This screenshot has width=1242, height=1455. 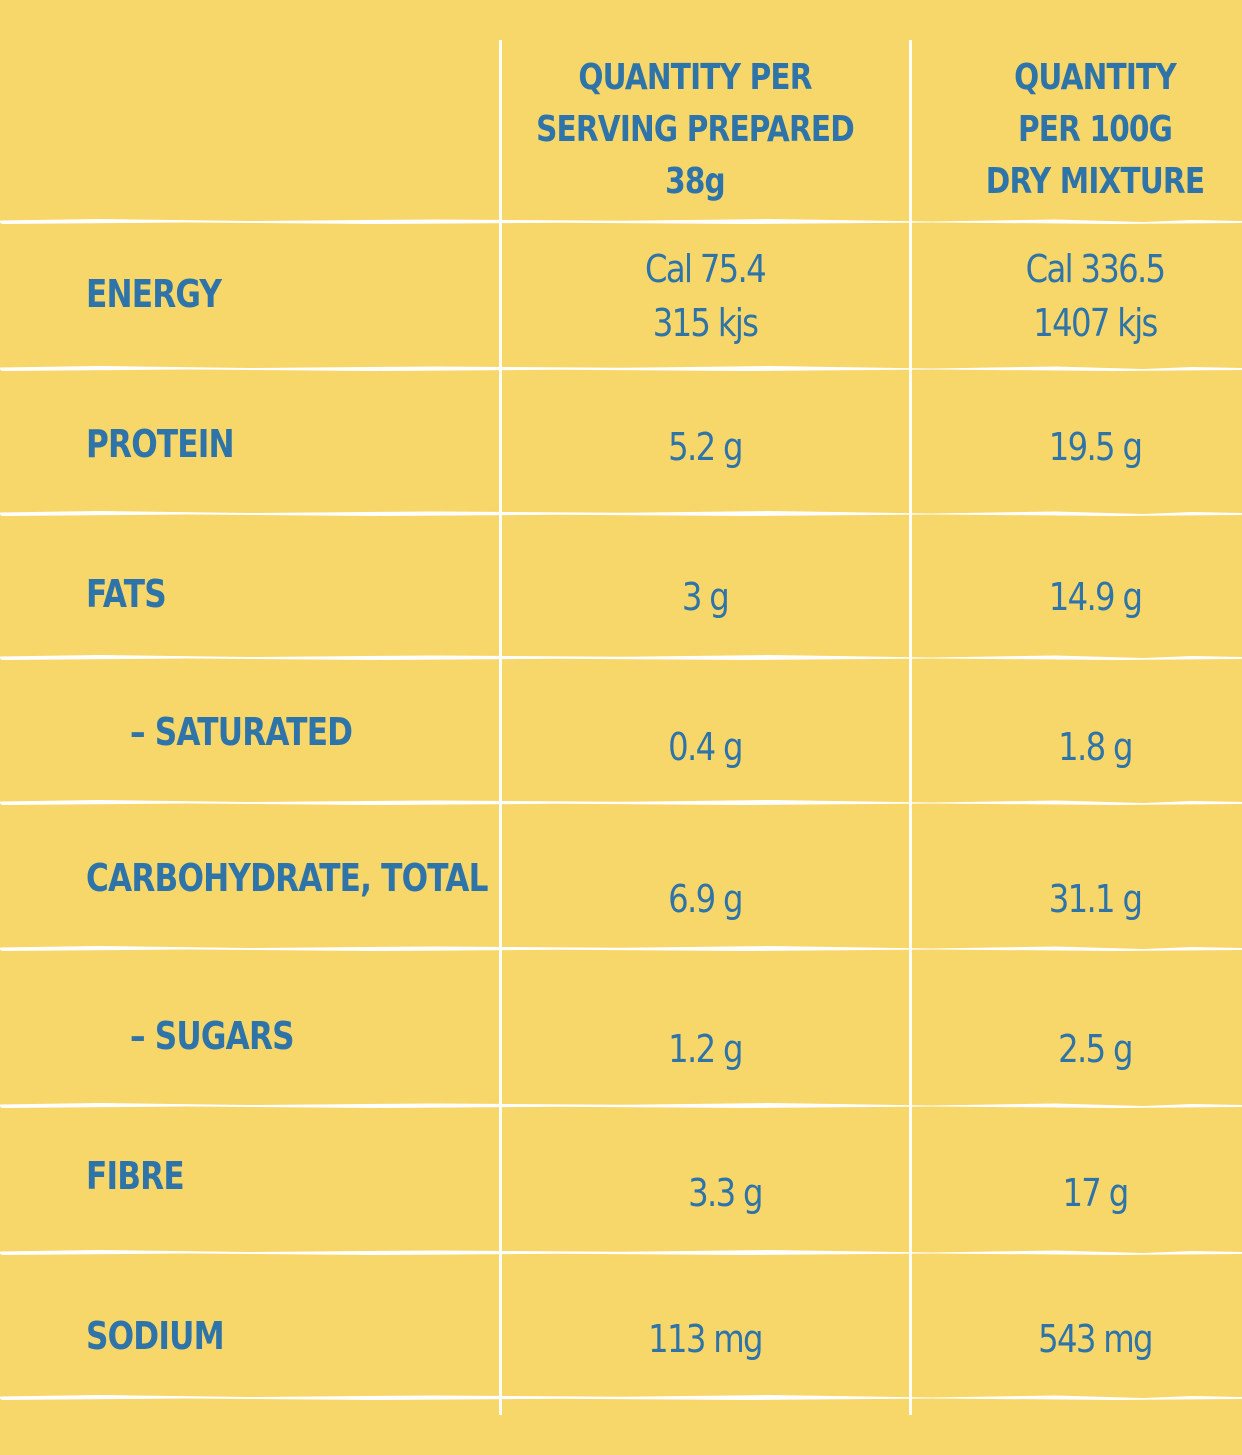 I want to click on carbohydrate-per100: 31.1 g, so click(x=1095, y=899).